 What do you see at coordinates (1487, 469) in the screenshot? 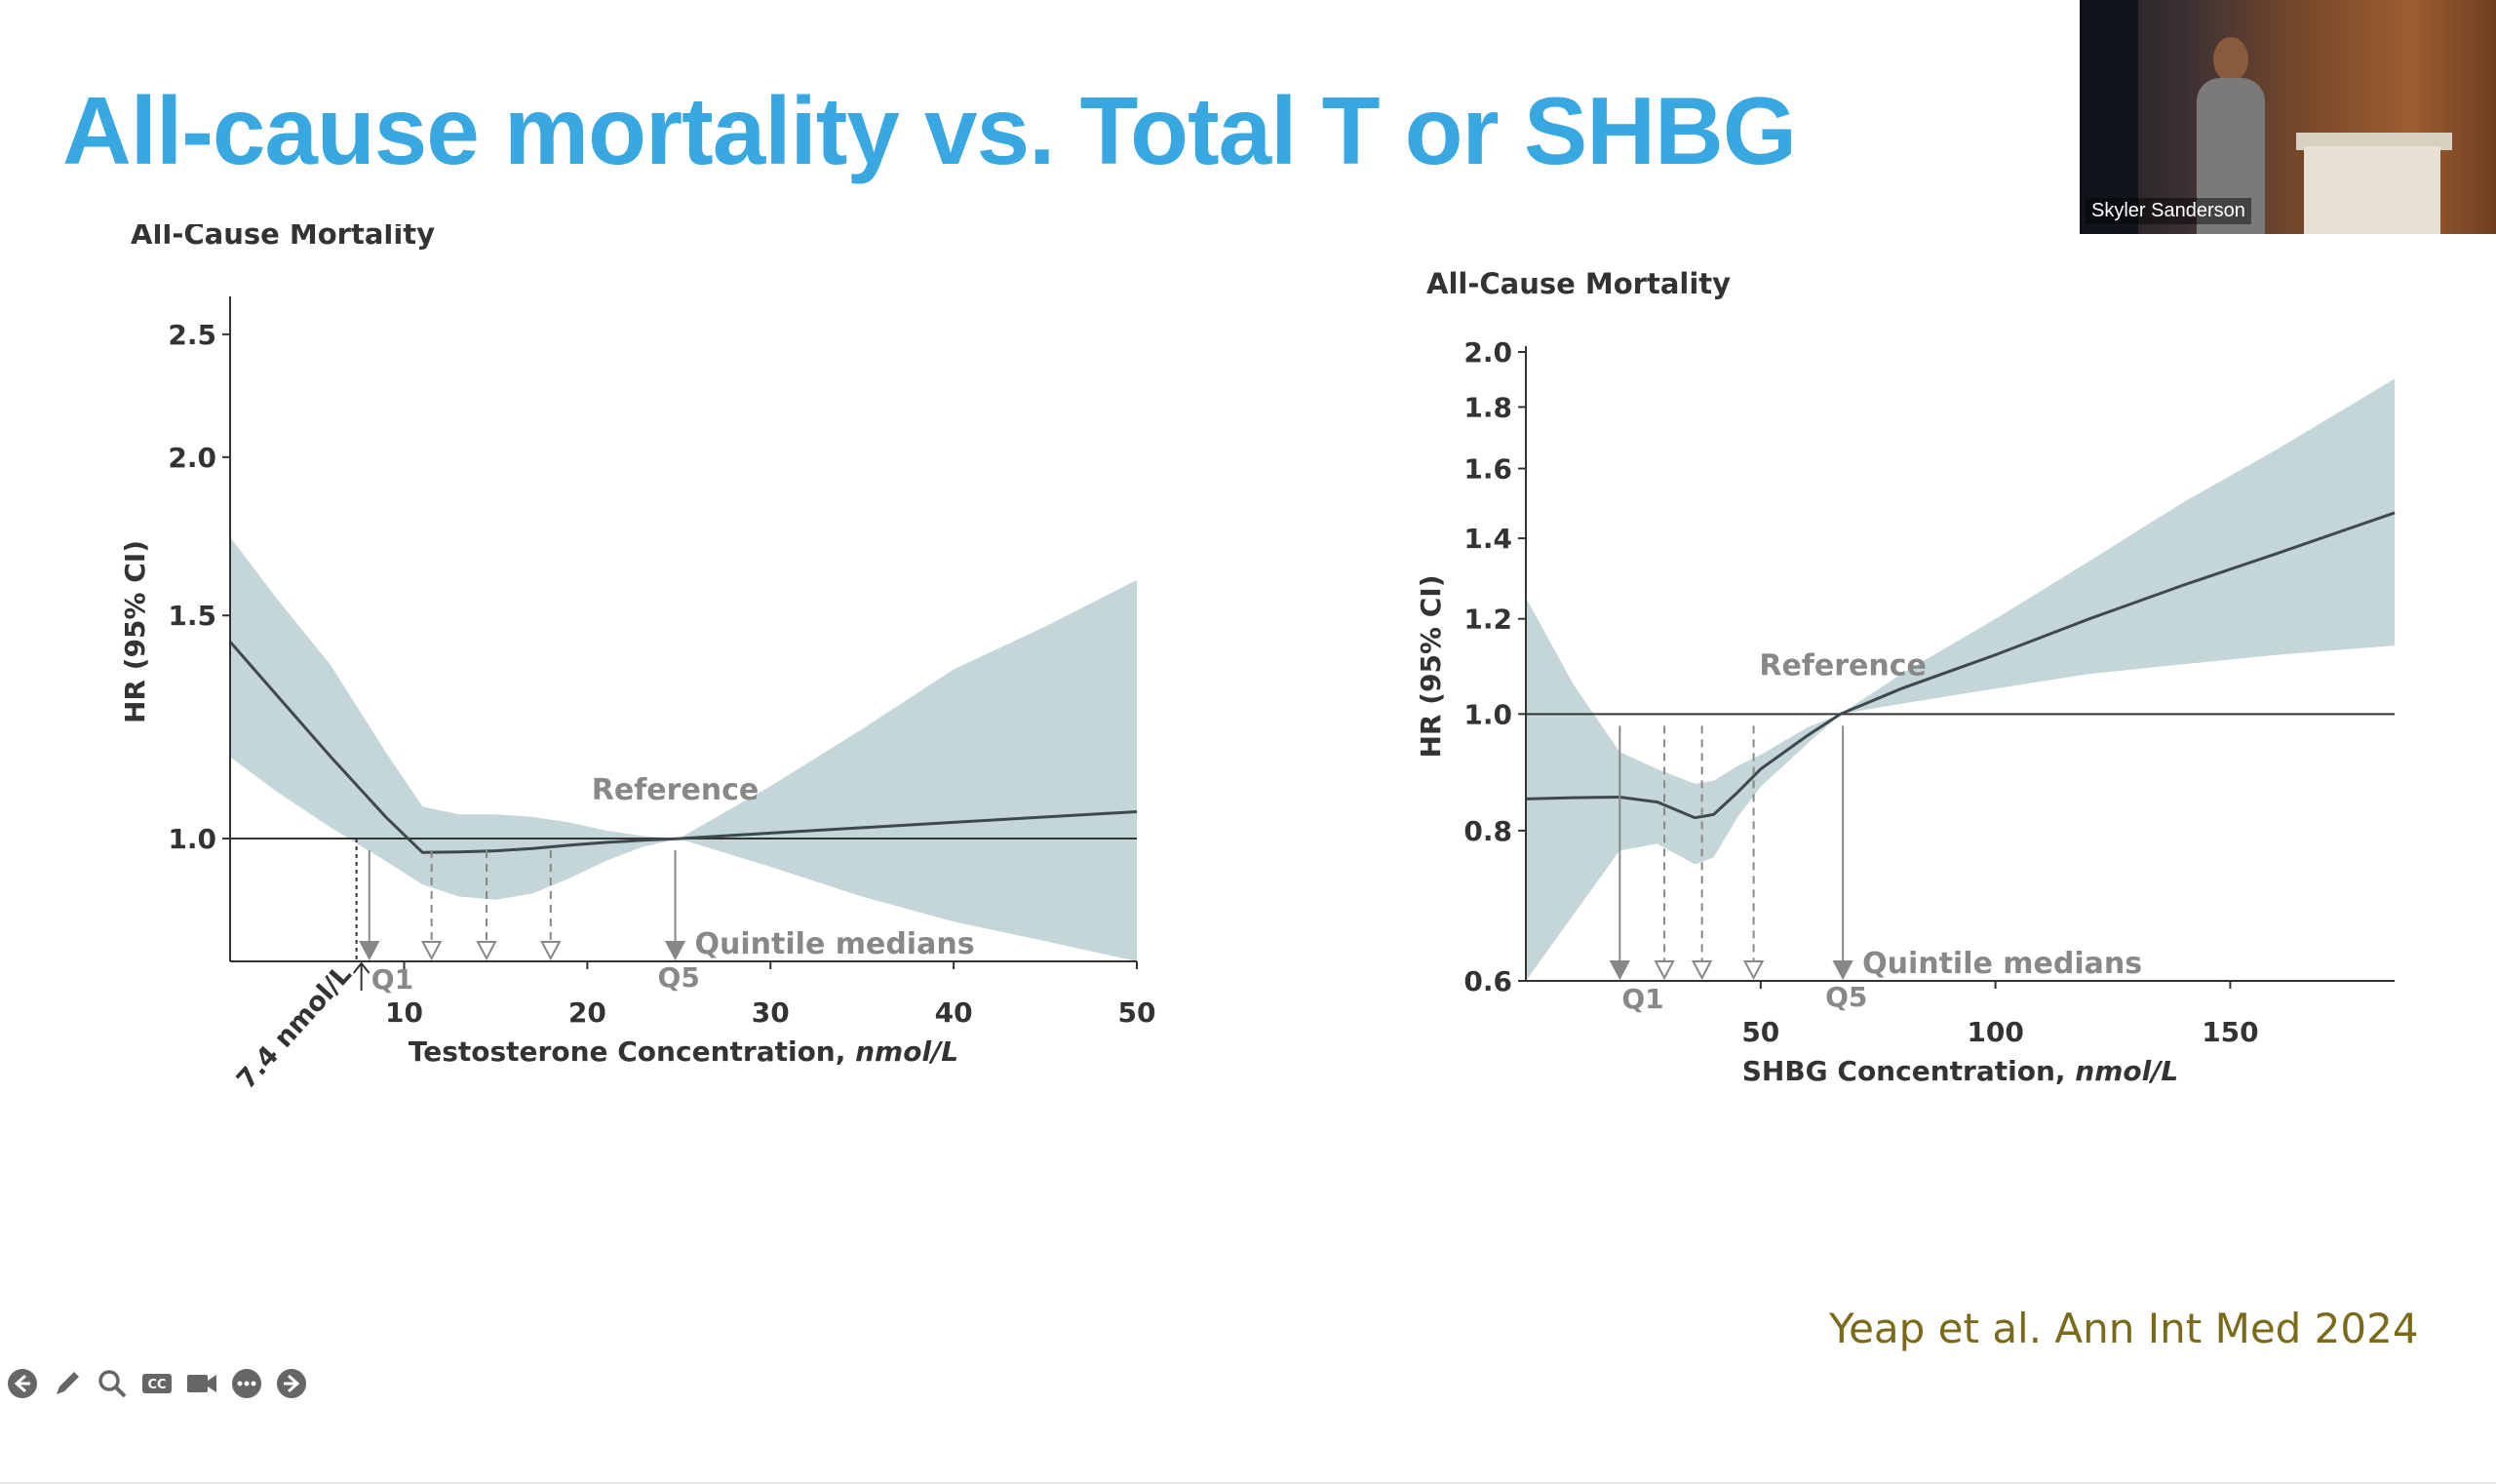
I see `y-tick-label: 1.6` at bounding box center [1487, 469].